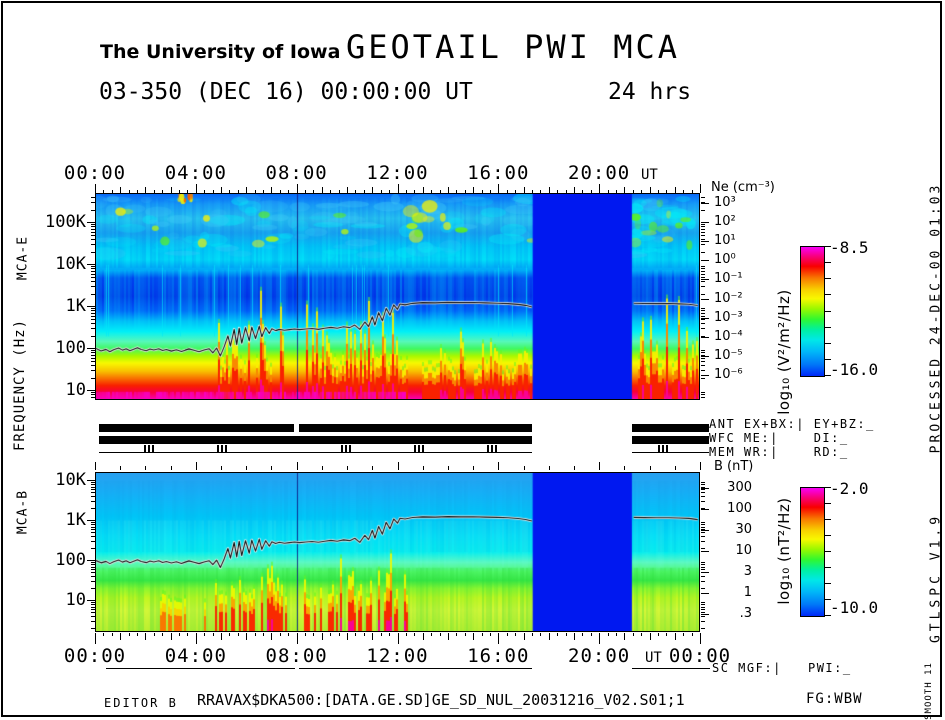 The height and width of the screenshot is (720, 945). I want to click on ne-tick-label: 10⁻¹, so click(728, 279).